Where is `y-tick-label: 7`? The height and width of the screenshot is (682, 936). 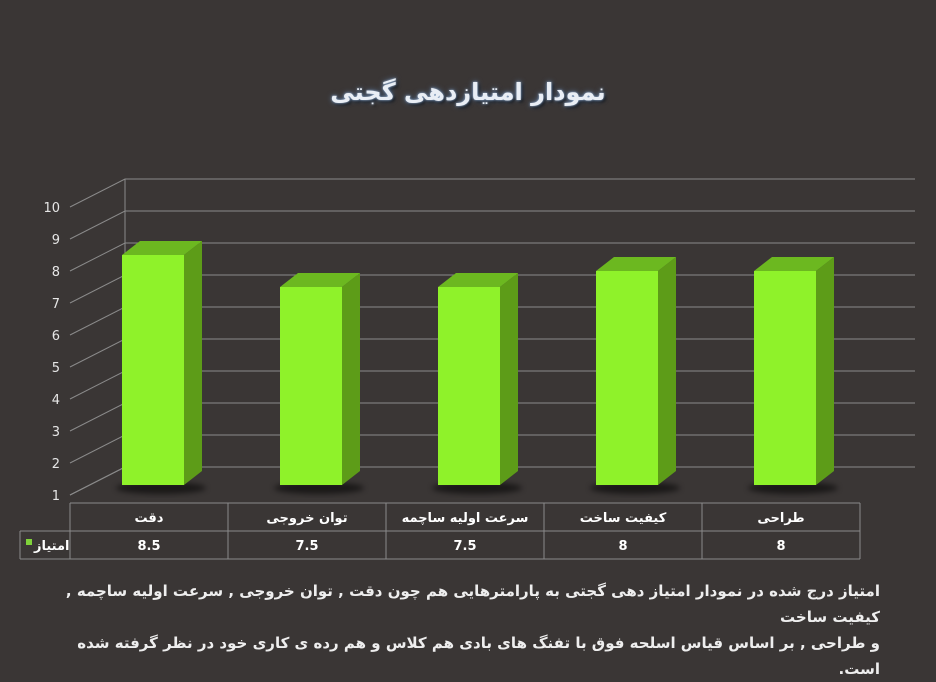
y-tick-label: 7 is located at coordinates (56, 304).